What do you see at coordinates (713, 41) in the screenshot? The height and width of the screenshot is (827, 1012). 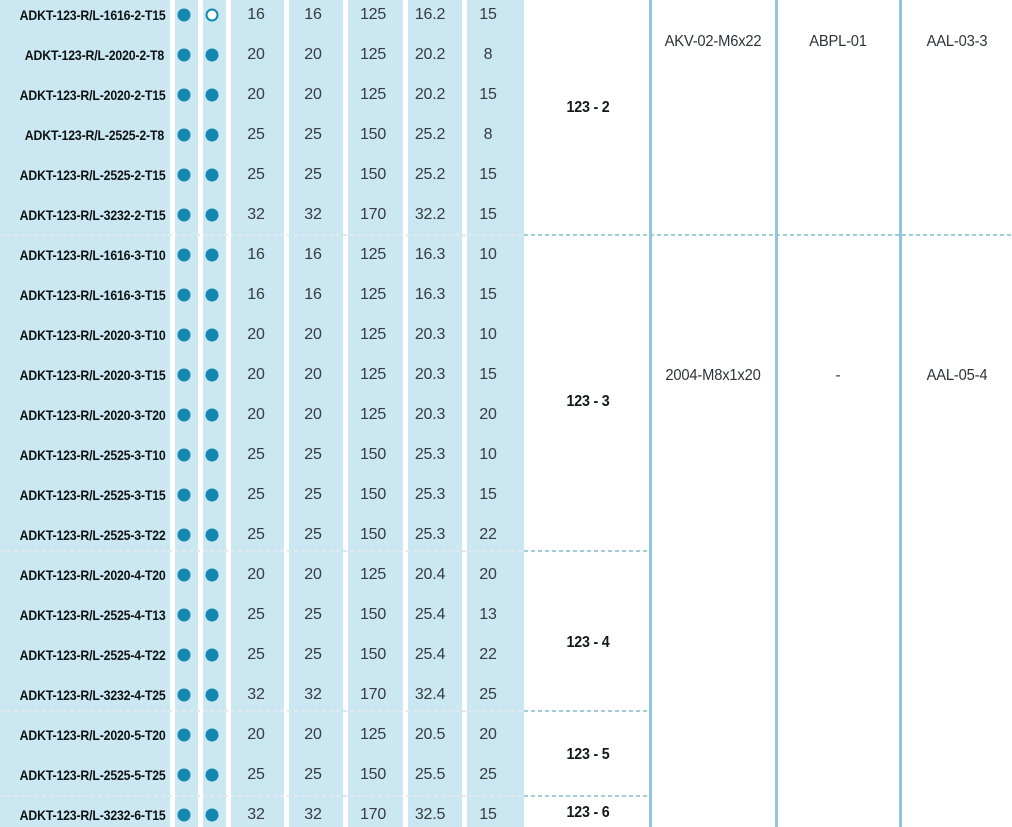 I see `accessory-part-number: AKV-02-M6x22` at bounding box center [713, 41].